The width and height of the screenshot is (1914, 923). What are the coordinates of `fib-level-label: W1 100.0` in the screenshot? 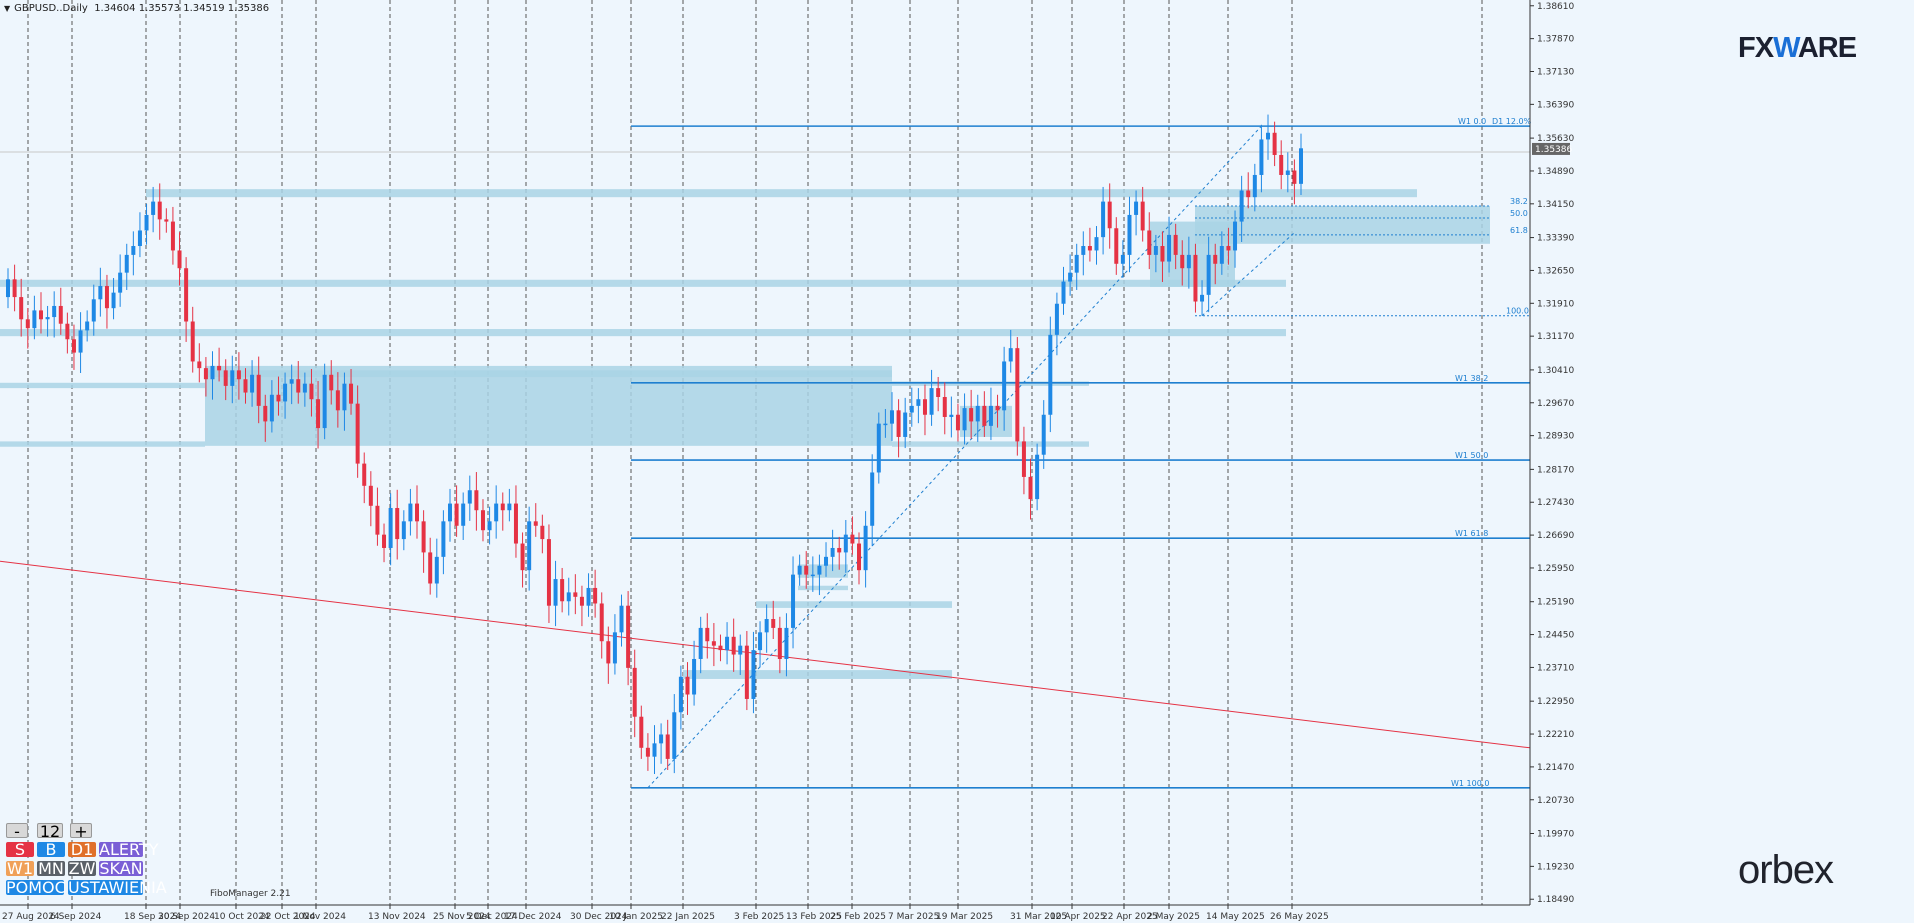 It's located at (1470, 783).